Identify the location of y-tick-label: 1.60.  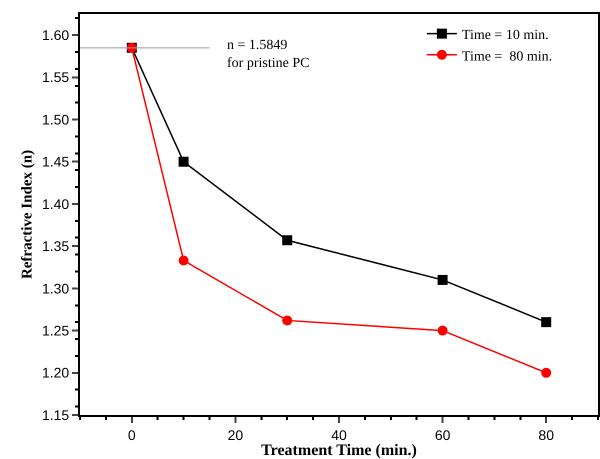
(56, 35).